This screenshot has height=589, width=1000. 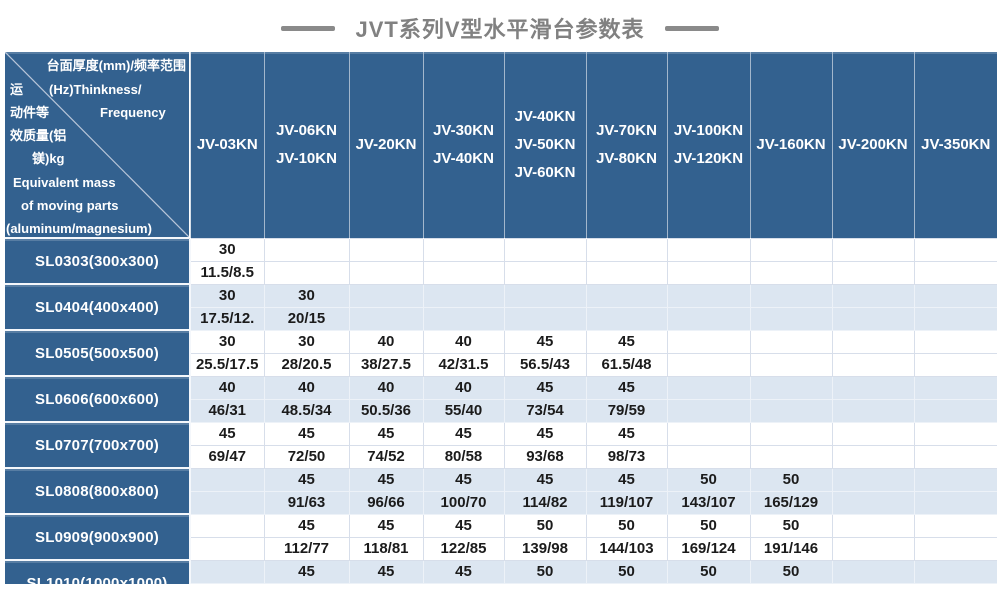 I want to click on cell-frequency: 72/50, so click(x=306, y=456).